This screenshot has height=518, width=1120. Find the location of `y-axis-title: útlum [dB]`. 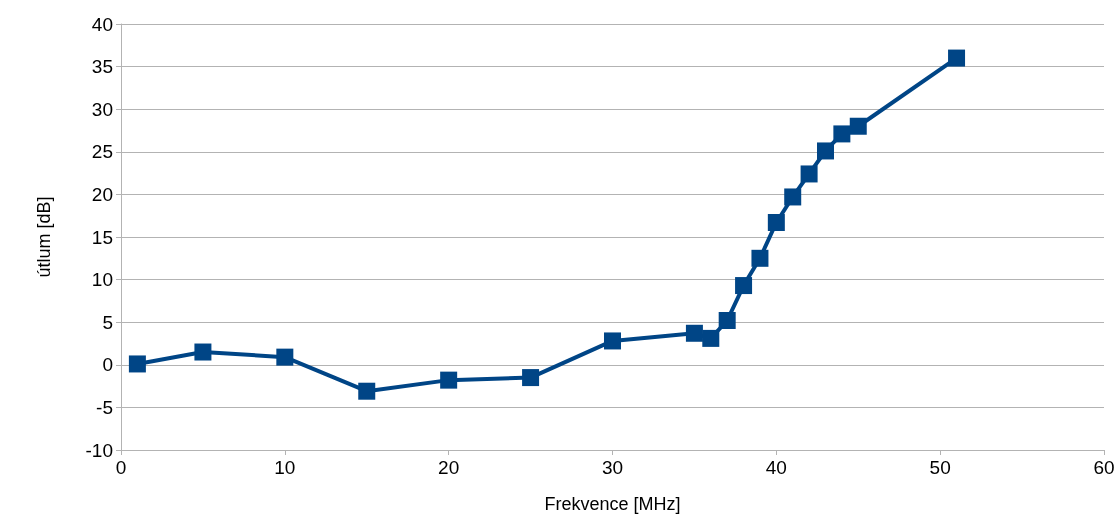

y-axis-title: útlum [dB] is located at coordinates (44, 237).